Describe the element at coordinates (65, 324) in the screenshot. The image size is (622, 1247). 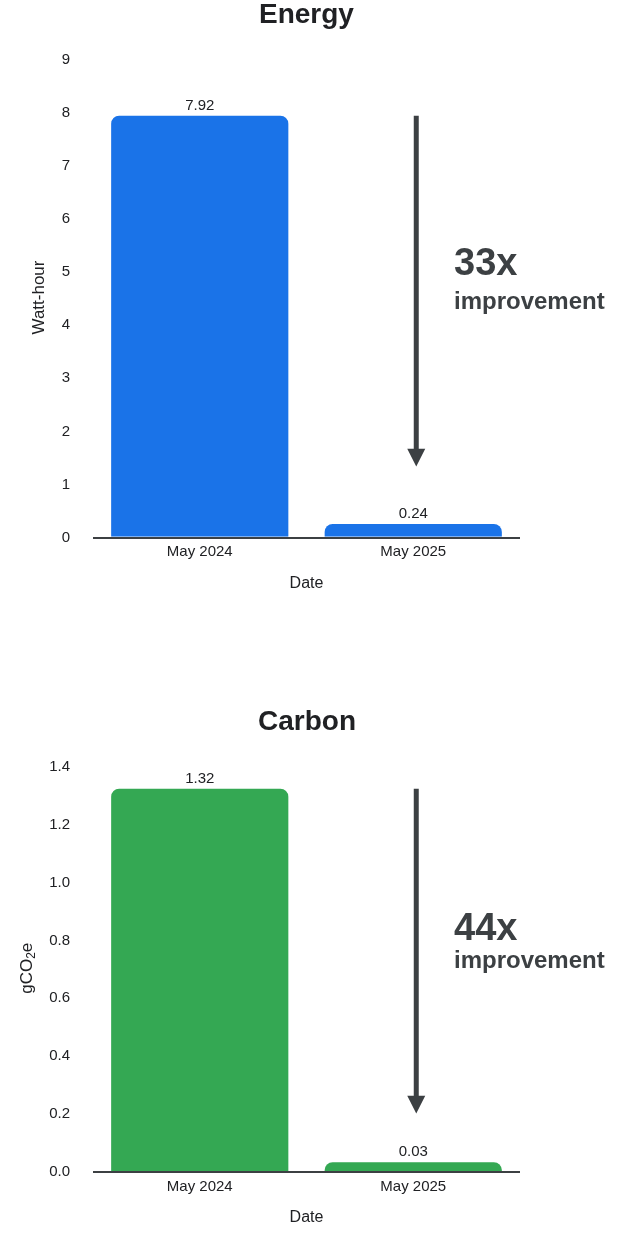
I see `y-tick-label: 4` at that location.